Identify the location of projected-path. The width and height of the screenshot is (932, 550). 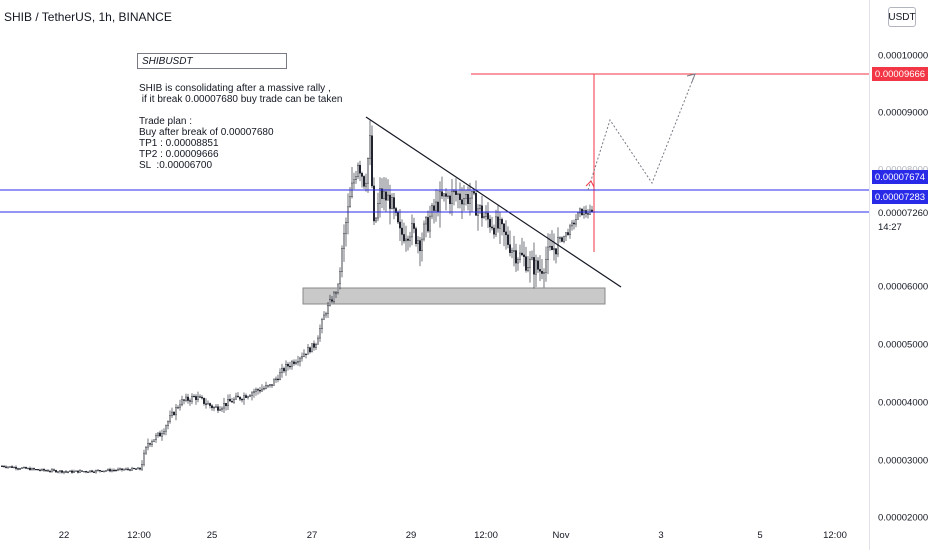
(641, 132).